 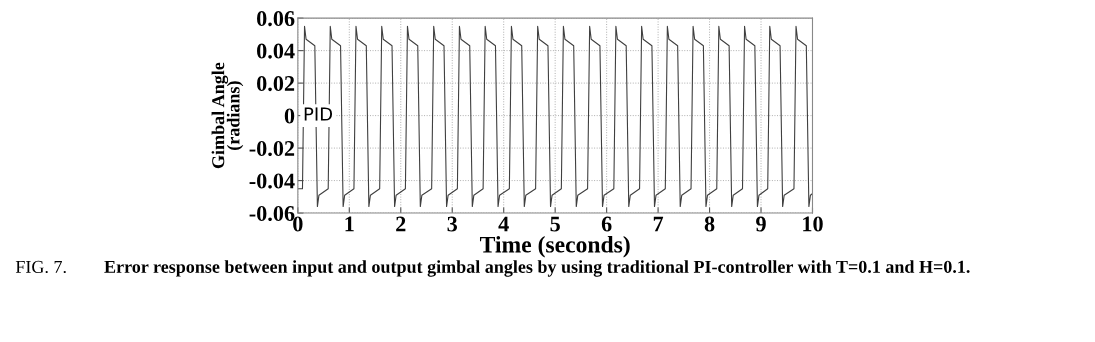 What do you see at coordinates (606, 224) in the screenshot?
I see `x-tick-label: 6` at bounding box center [606, 224].